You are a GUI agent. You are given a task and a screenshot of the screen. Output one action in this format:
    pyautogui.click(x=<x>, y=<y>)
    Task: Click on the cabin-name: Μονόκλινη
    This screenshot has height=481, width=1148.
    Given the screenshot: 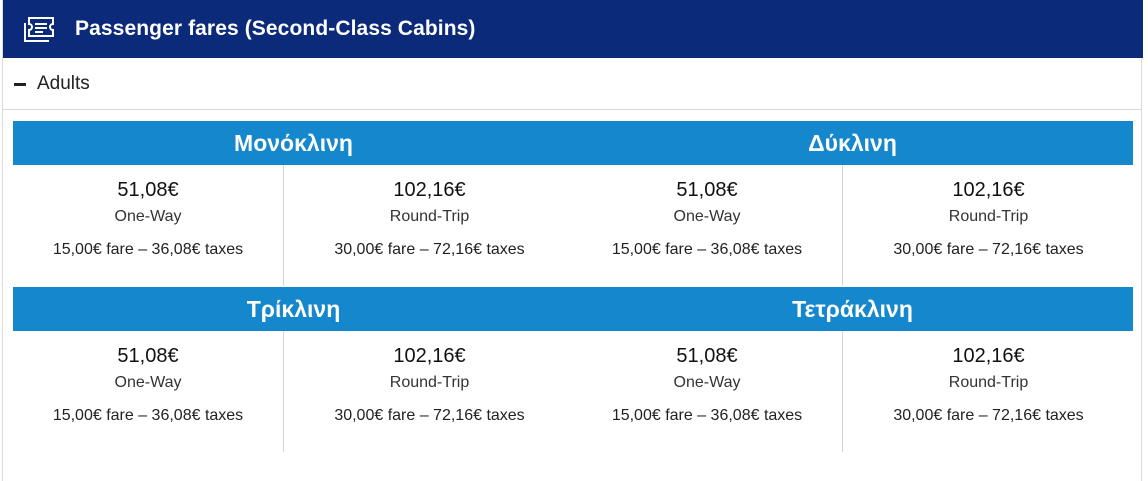 What is the action you would take?
    pyautogui.click(x=293, y=143)
    